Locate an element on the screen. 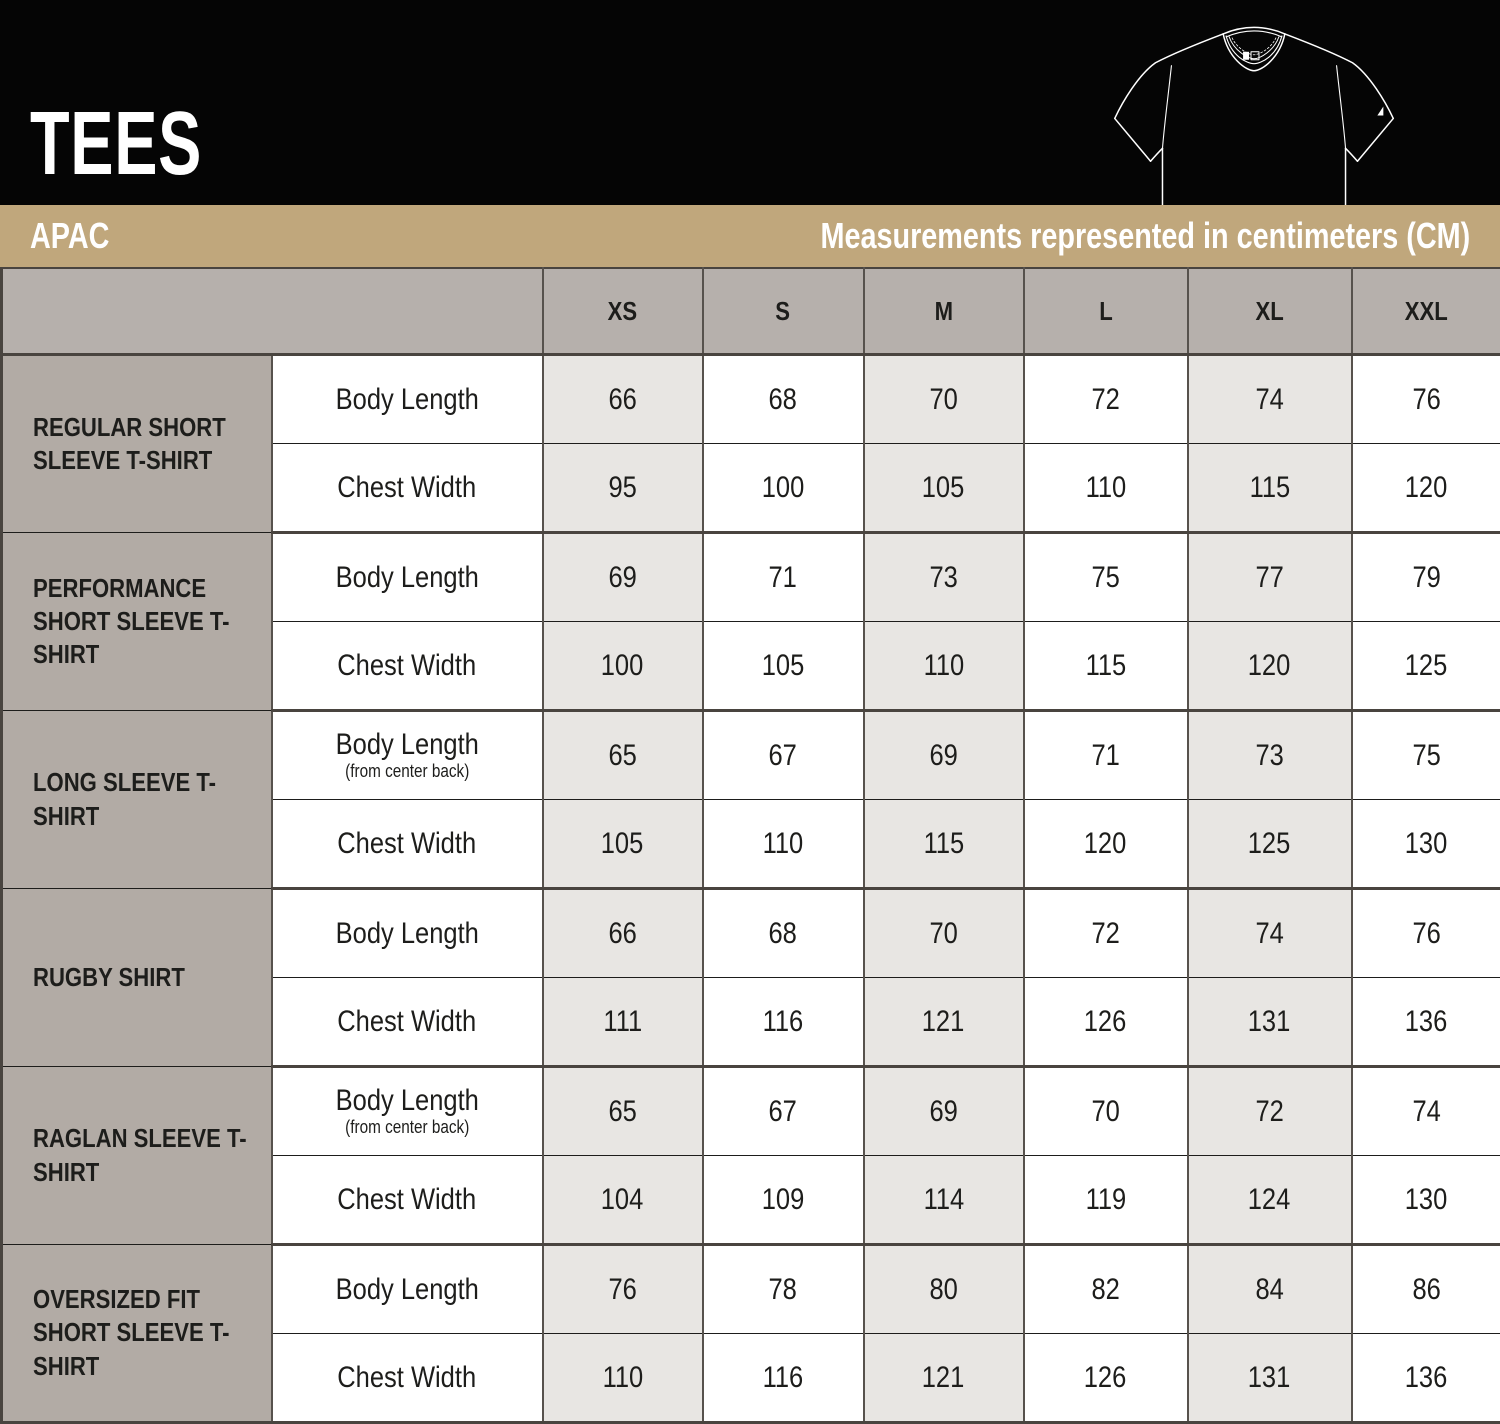 The image size is (1500, 1424). product-name: LONG SLEEVE T-SHIRT is located at coordinates (142, 799).